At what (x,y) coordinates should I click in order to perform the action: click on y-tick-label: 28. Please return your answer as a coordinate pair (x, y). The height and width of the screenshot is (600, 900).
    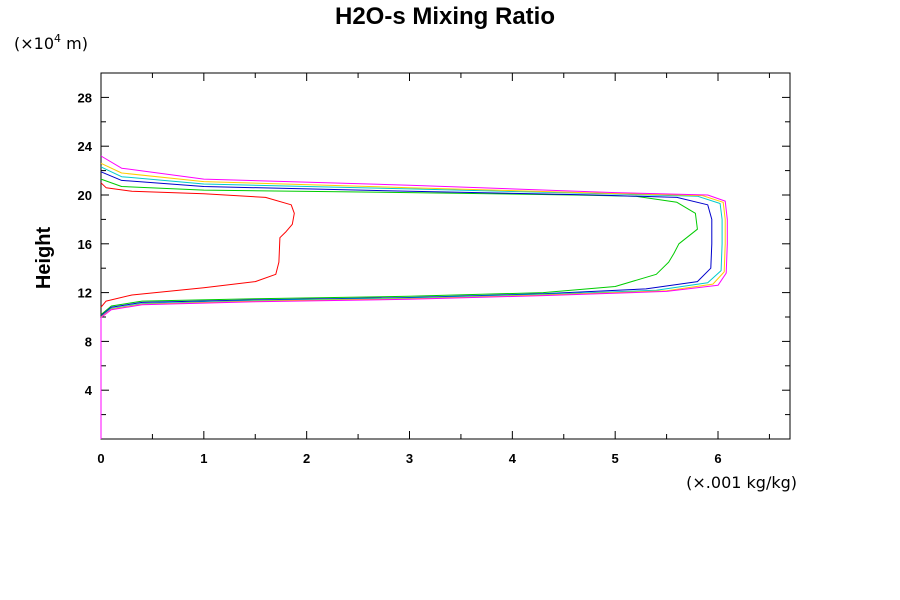
    Looking at the image, I should click on (85, 97).